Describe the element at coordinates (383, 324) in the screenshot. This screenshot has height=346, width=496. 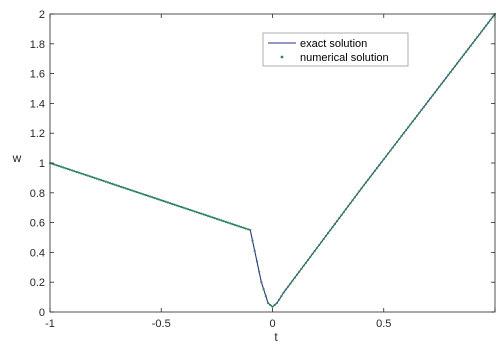
I see `x-tick-label: 0.5` at that location.